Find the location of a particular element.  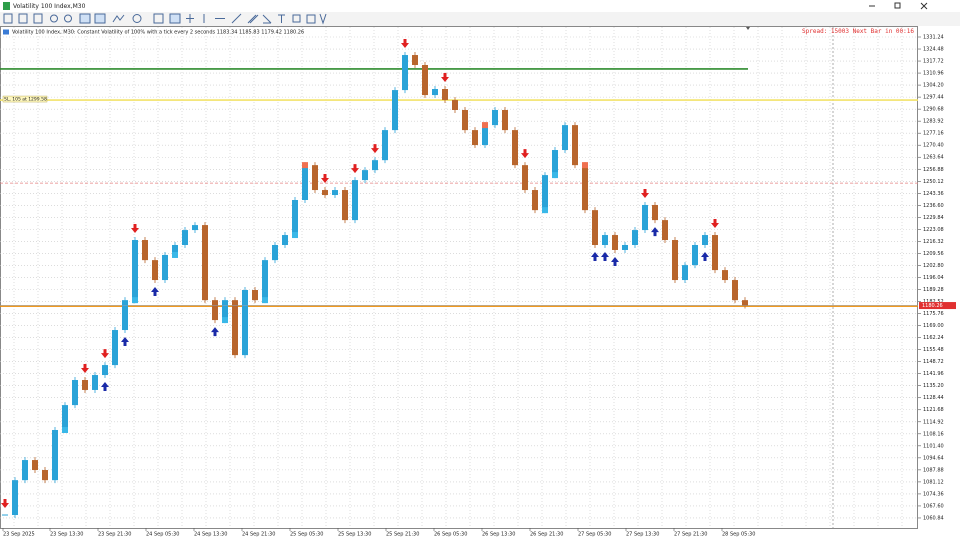

y-tick-label: 1087.88 is located at coordinates (933, 470).